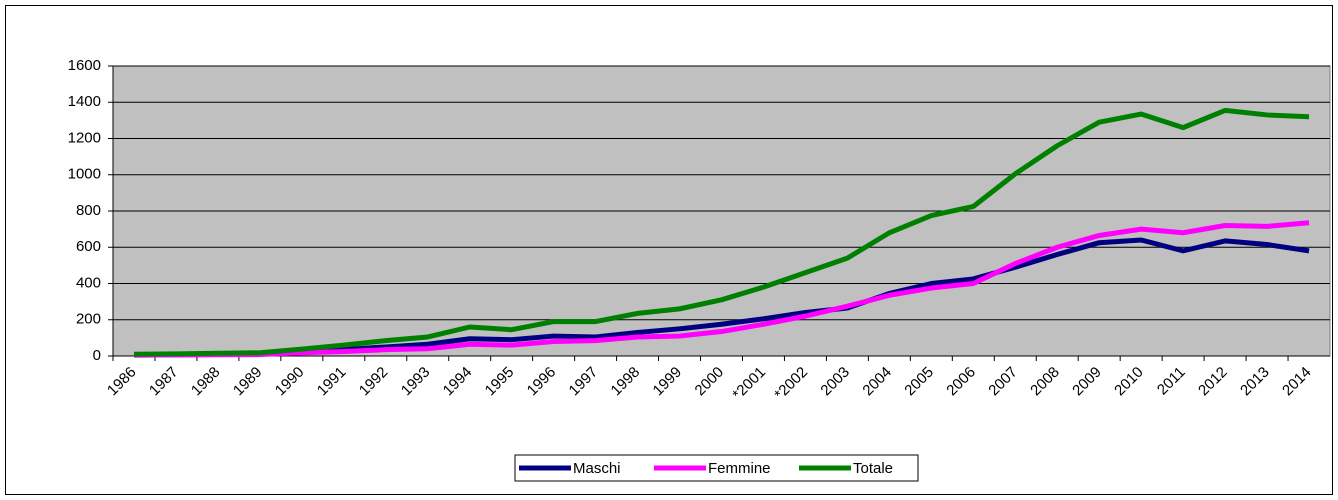 The width and height of the screenshot is (1338, 500). What do you see at coordinates (84, 174) in the screenshot?
I see `y-tick-label: 1000` at bounding box center [84, 174].